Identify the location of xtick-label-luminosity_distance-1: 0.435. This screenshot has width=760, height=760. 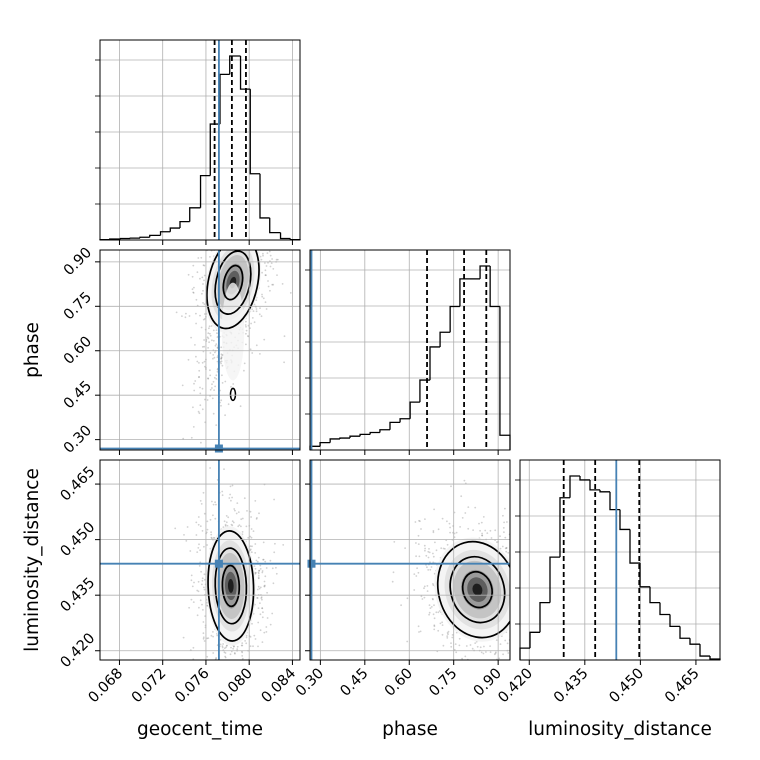
(571, 686).